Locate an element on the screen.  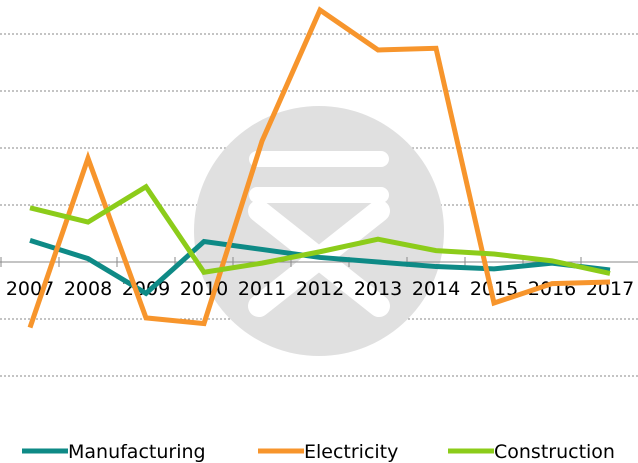
x-tick-label: 2014 is located at coordinates (436, 289).